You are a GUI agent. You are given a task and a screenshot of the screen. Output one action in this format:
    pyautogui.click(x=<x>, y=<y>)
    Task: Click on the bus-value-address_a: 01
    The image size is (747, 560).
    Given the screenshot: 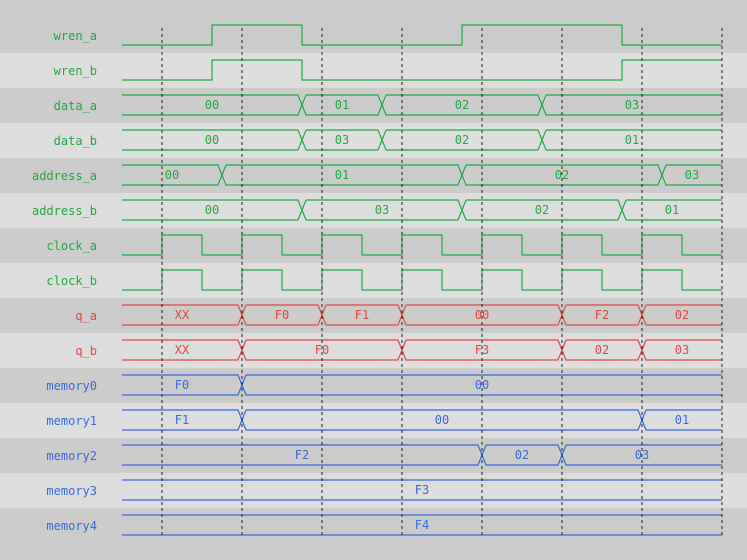 What is the action you would take?
    pyautogui.click(x=342, y=175)
    